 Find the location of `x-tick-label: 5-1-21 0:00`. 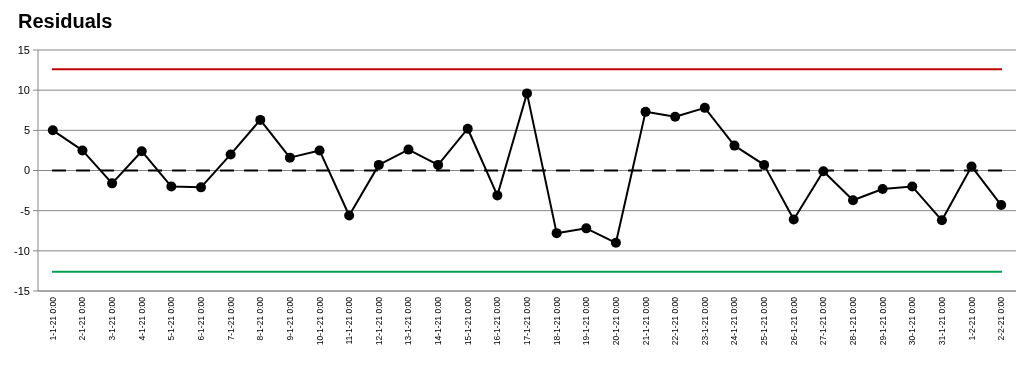

x-tick-label: 5-1-21 0:00 is located at coordinates (171, 318).